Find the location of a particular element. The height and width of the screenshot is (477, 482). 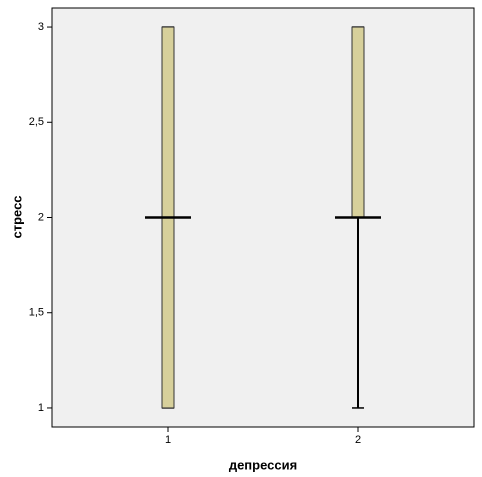

y-tick-label: 2 is located at coordinates (41, 217).